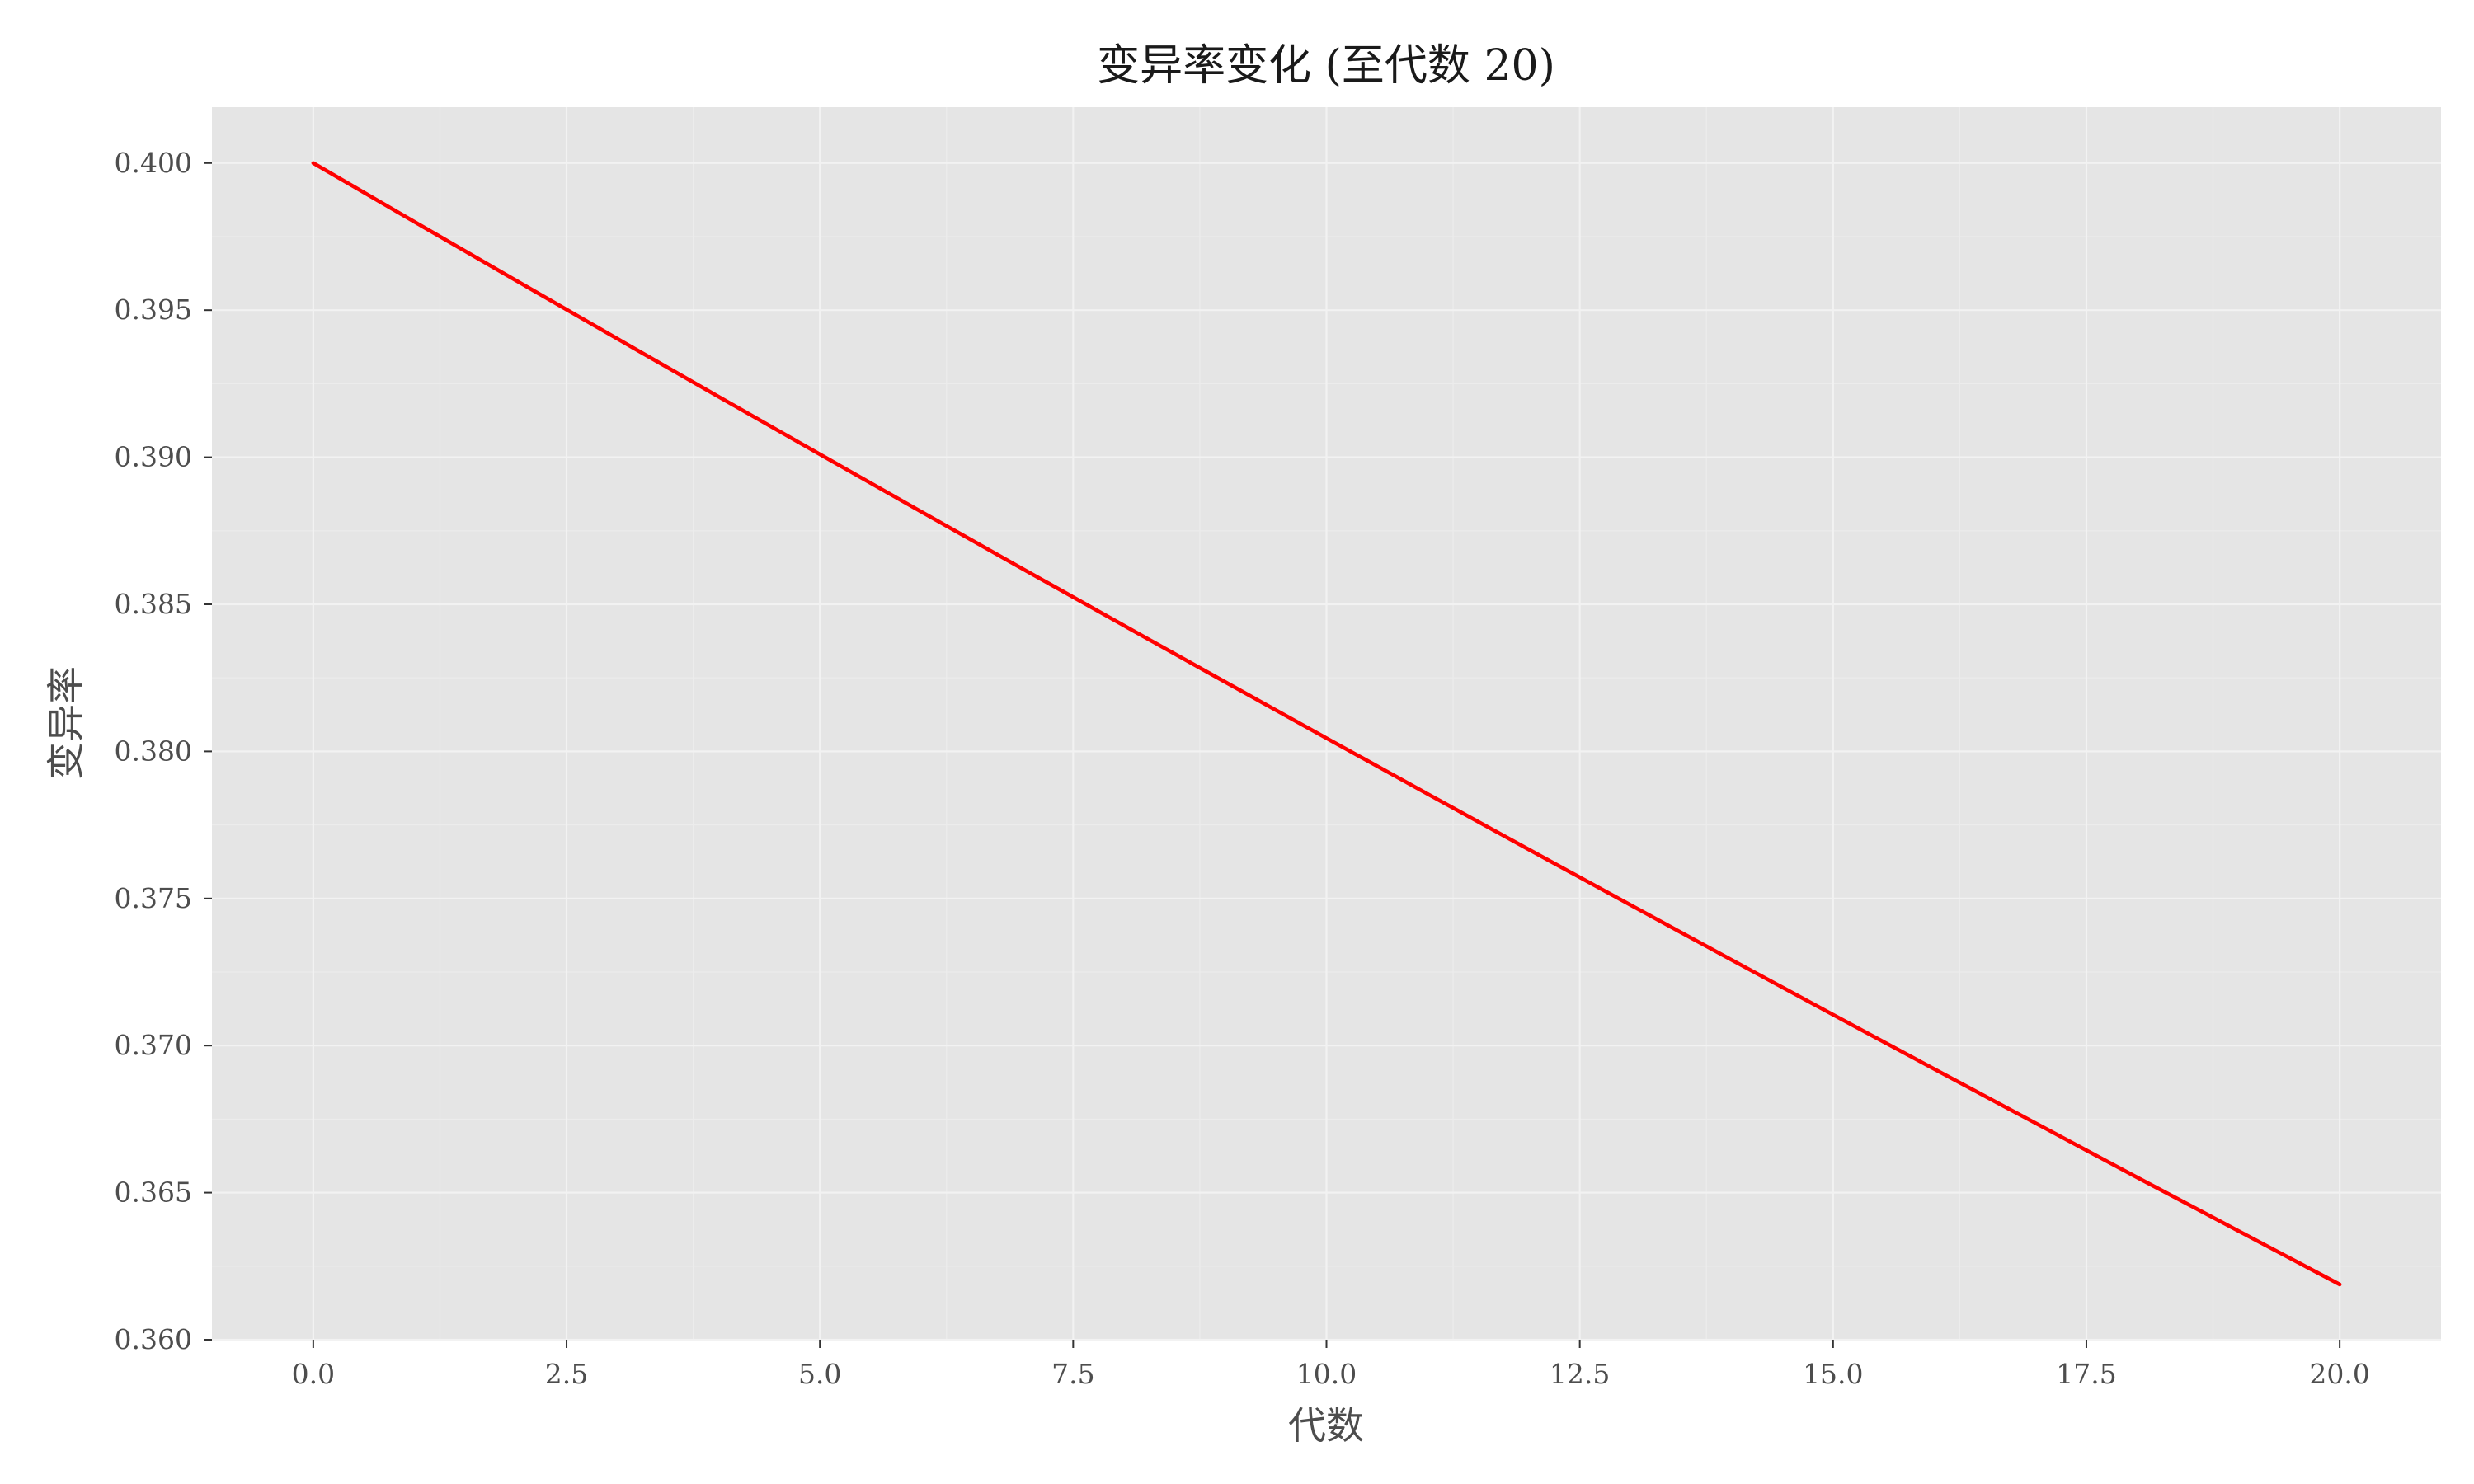 The width and height of the screenshot is (2474, 1484). What do you see at coordinates (1580, 1374) in the screenshot?
I see `x-tick-label: 12.5` at bounding box center [1580, 1374].